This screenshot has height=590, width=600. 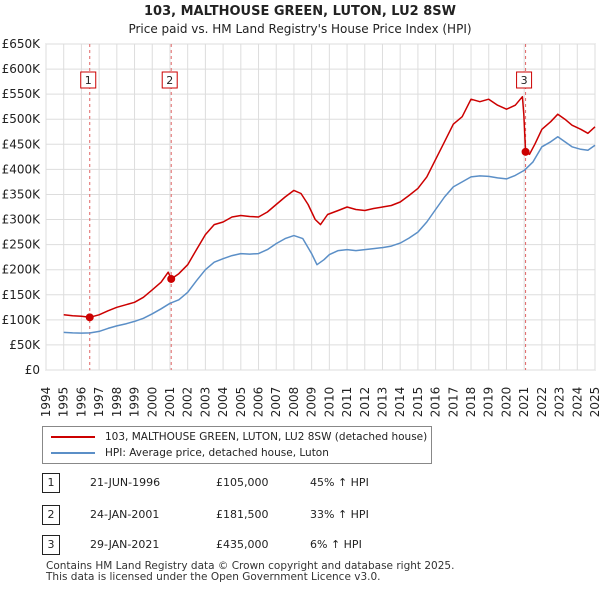 What do you see at coordinates (46, 402) in the screenshot?
I see `x-tick-label: 1994` at bounding box center [46, 402].